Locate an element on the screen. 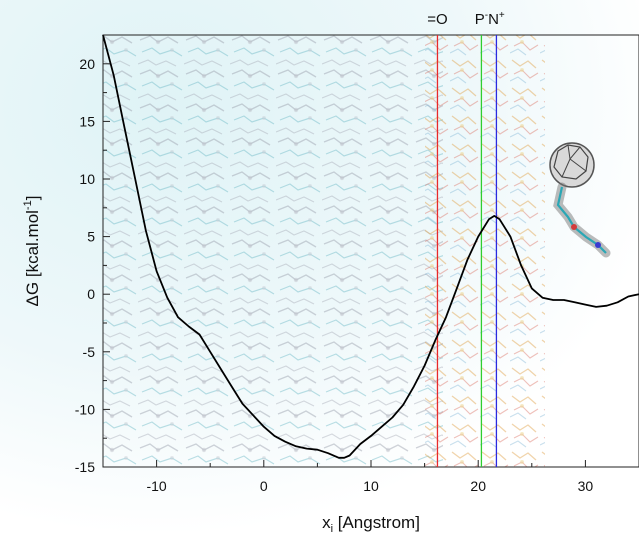 This screenshot has width=639, height=535. marker-label-1: P- is located at coordinates (481, 19).